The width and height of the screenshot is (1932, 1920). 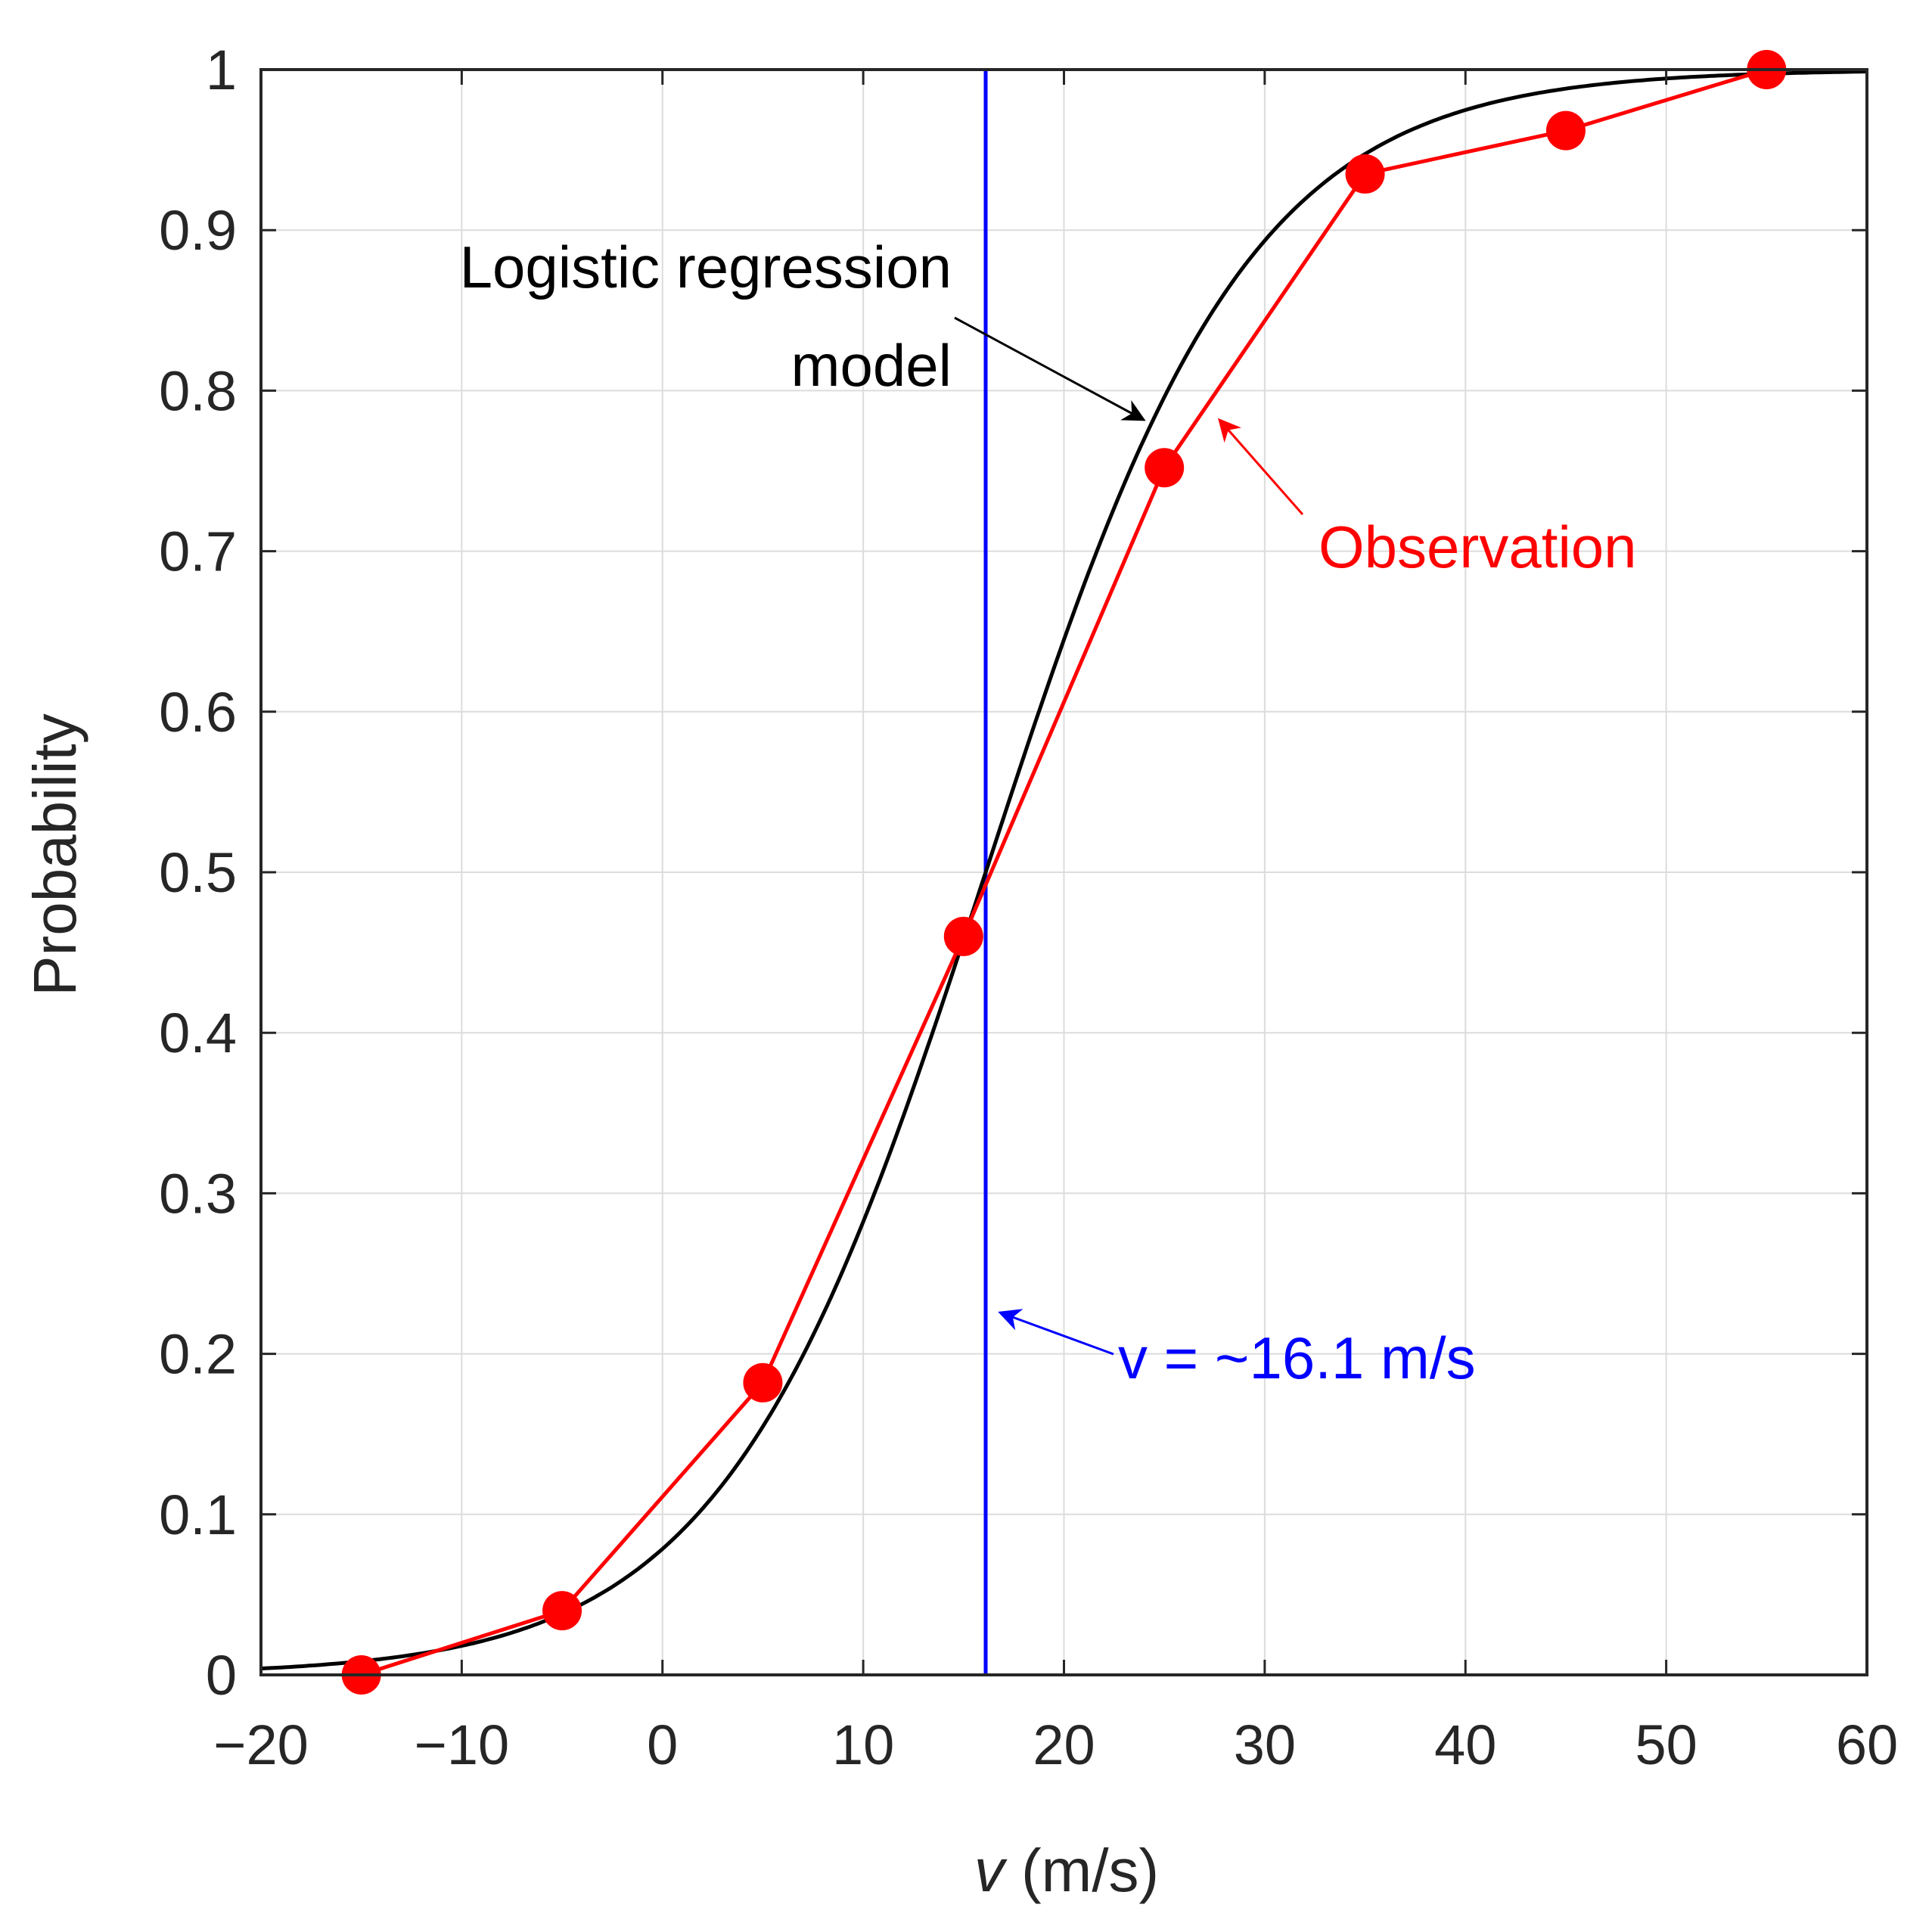 What do you see at coordinates (198, 712) in the screenshot?
I see `y-tick-label: 0.6` at bounding box center [198, 712].